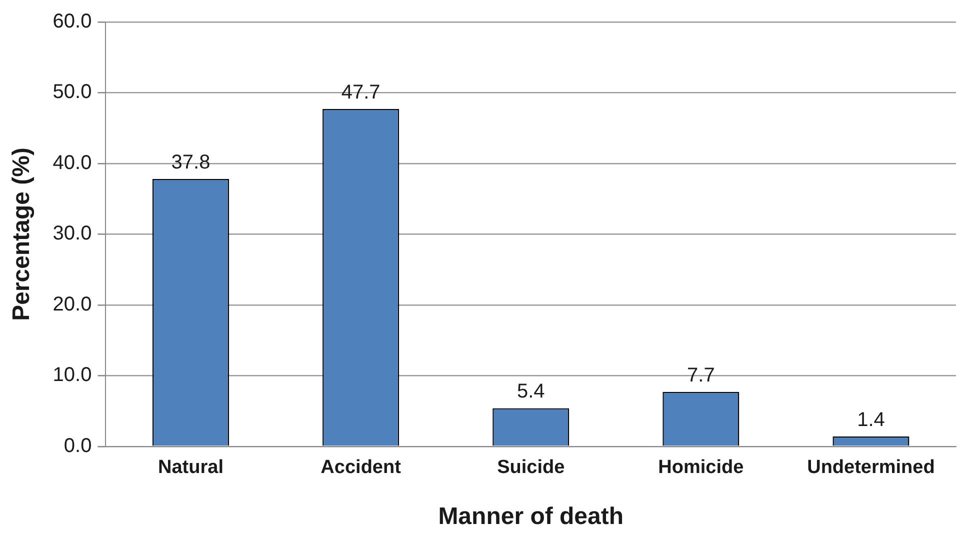 The image size is (964, 540). What do you see at coordinates (72, 92) in the screenshot?
I see `y-tick-label: 50.0` at bounding box center [72, 92].